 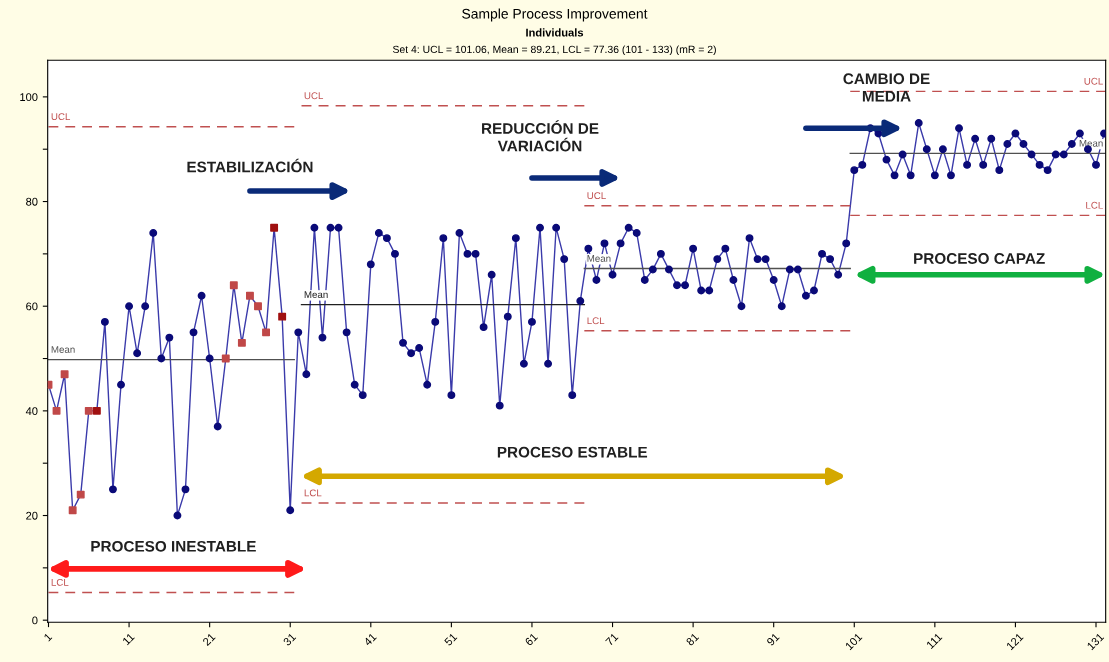 I want to click on y-tick-label: 100, so click(x=29, y=97).